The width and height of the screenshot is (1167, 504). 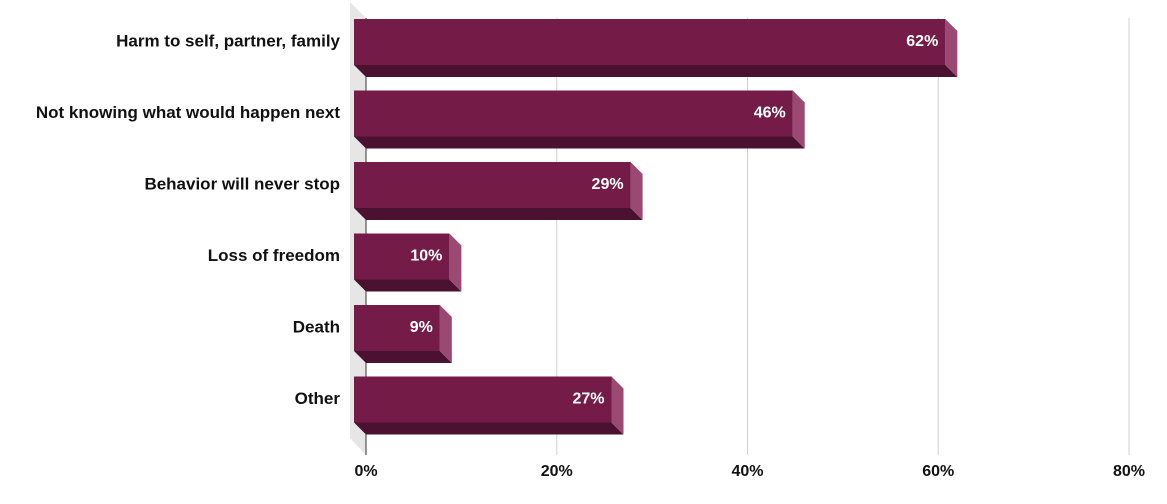 I want to click on y-tick-label: Behavior will never stop, so click(x=242, y=183).